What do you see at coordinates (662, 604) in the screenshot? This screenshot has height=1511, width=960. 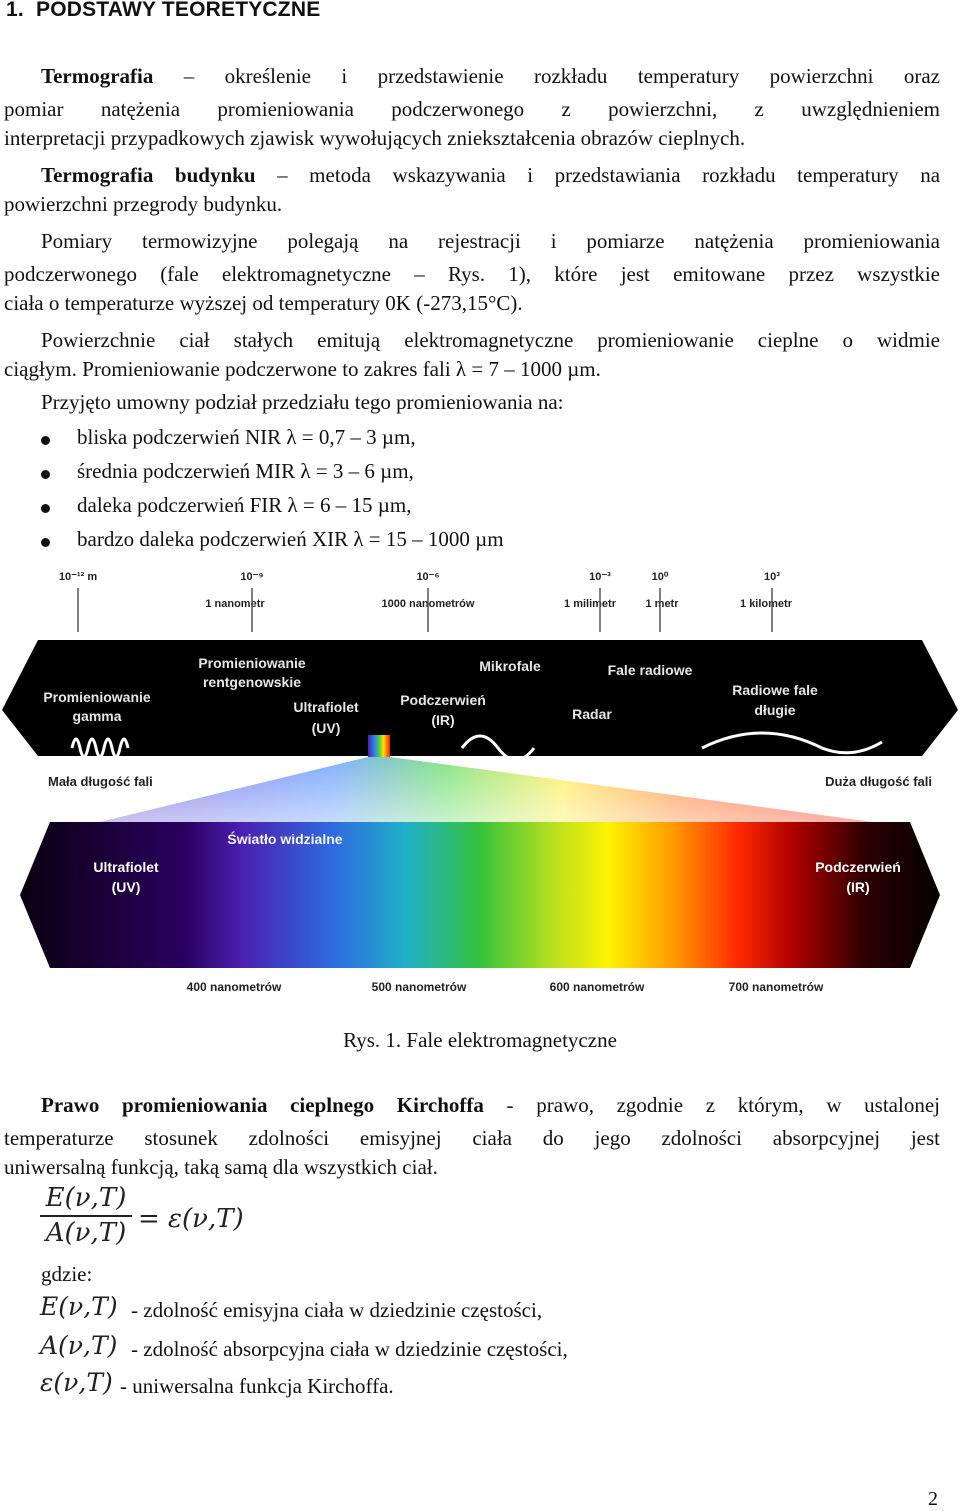 I see `scale-tick-5-label: 1 metr` at bounding box center [662, 604].